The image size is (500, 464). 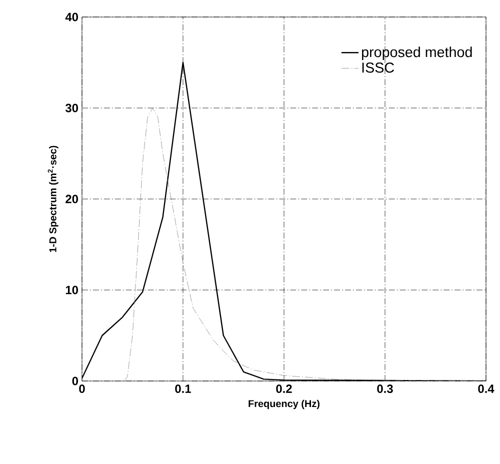 I want to click on x-axis-title: Frequency (Hz), so click(x=284, y=405).